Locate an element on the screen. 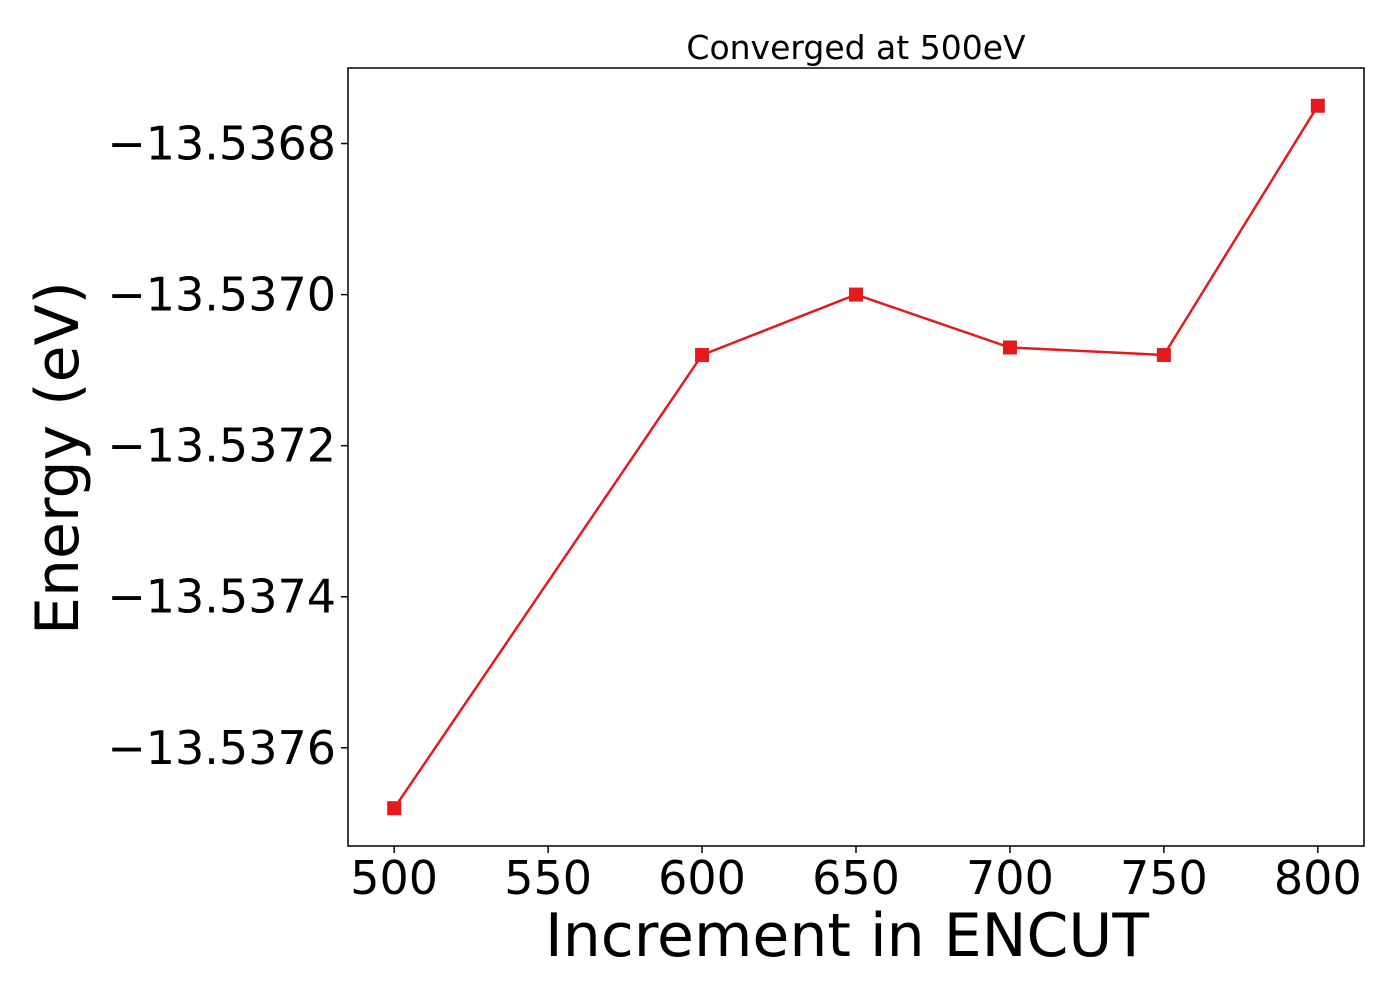  y-tick-label: −13.5372 is located at coordinates (221, 446).